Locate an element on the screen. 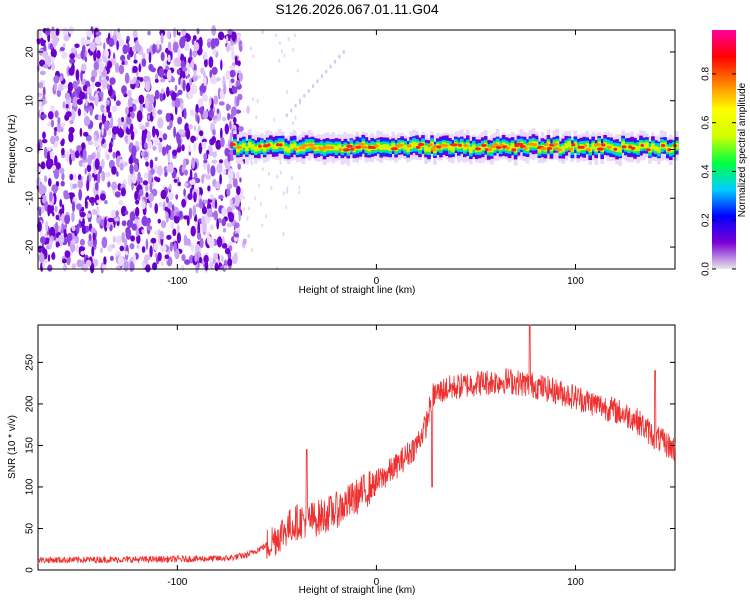  y-tick-label: 100 is located at coordinates (30, 486).